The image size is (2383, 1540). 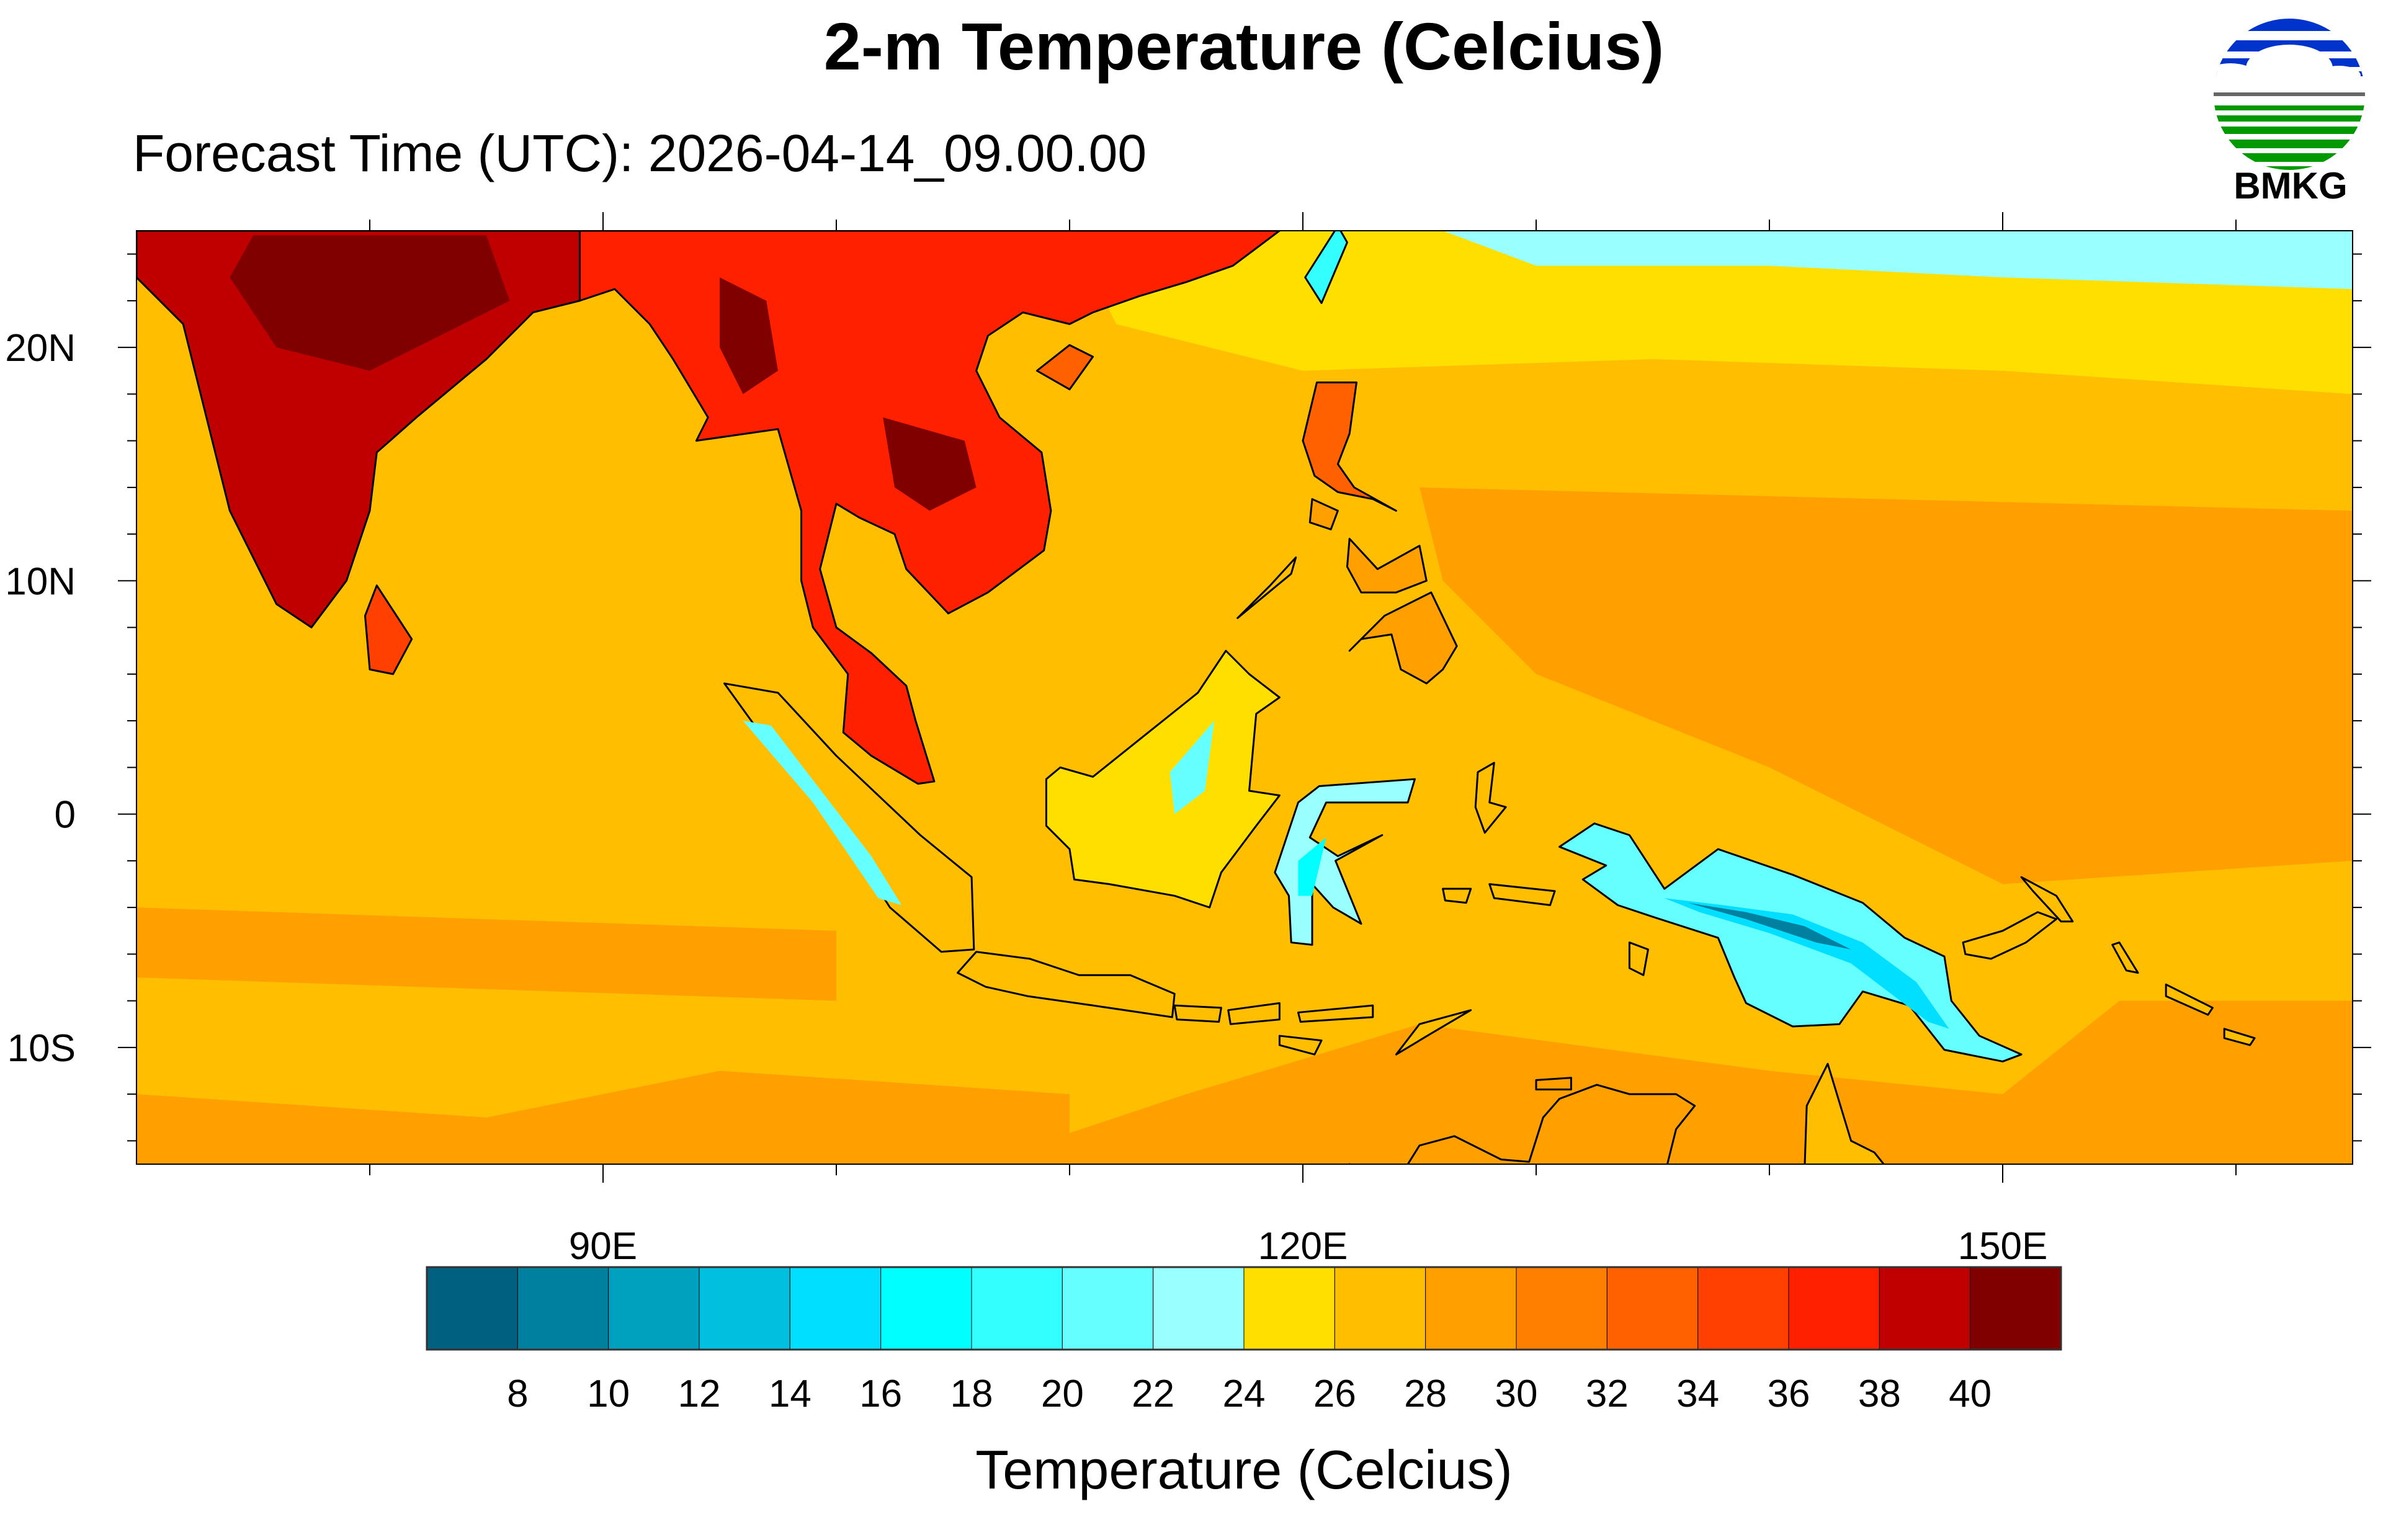 I want to click on colorbar-label: Temperature (Celcius), so click(x=1244, y=1470).